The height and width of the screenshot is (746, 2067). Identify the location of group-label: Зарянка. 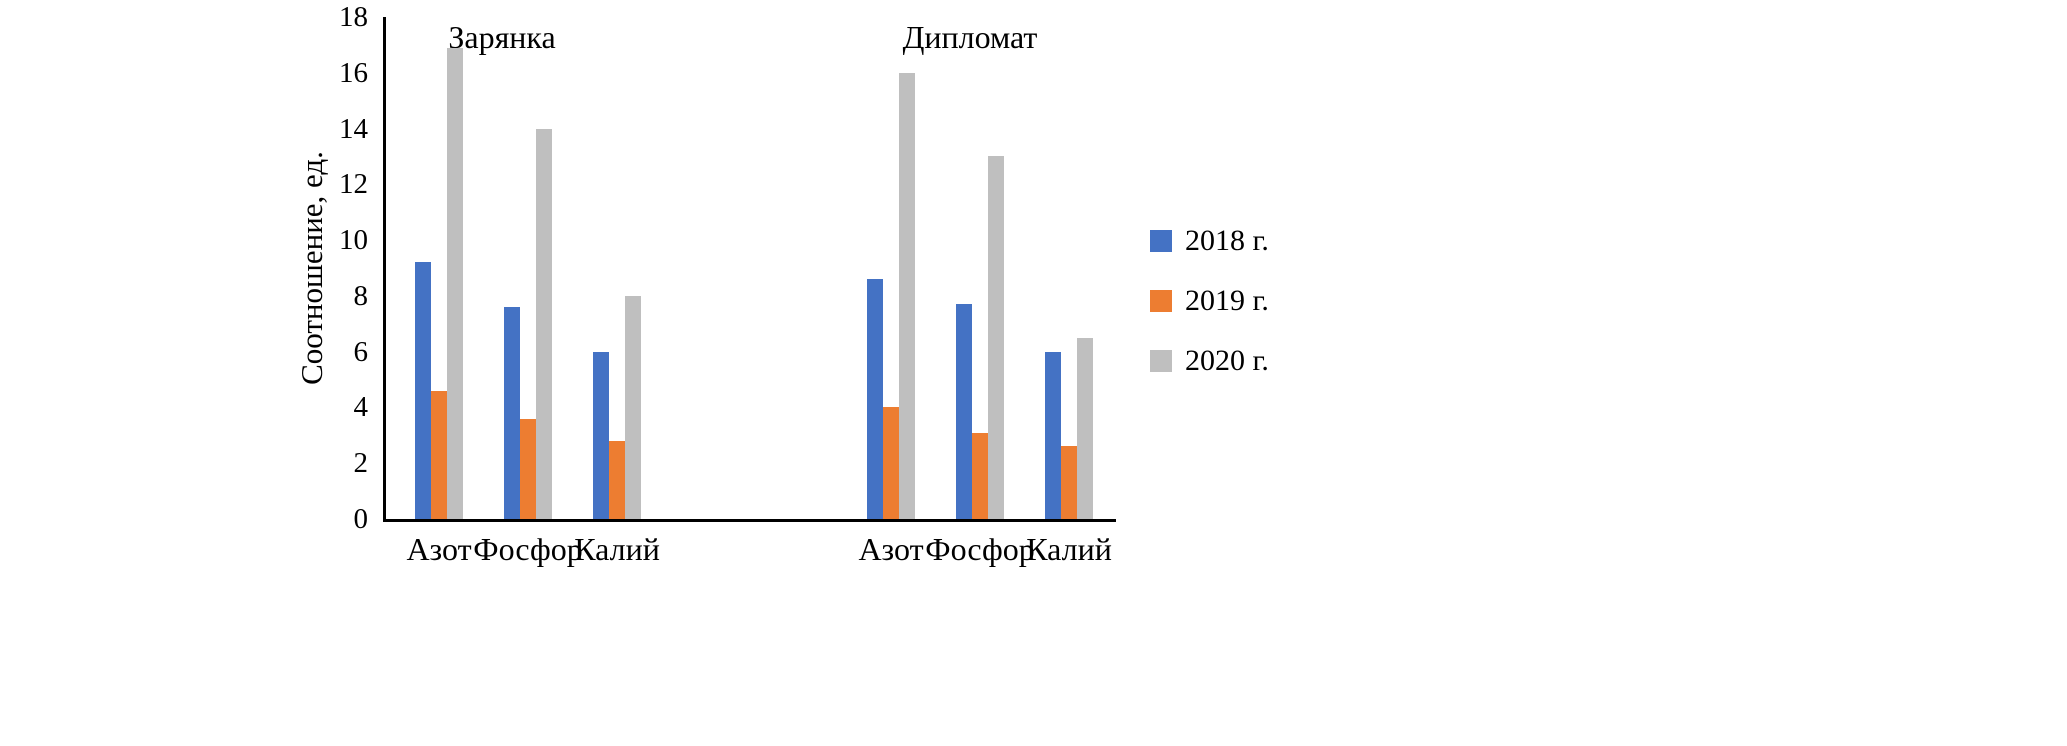
(502, 37).